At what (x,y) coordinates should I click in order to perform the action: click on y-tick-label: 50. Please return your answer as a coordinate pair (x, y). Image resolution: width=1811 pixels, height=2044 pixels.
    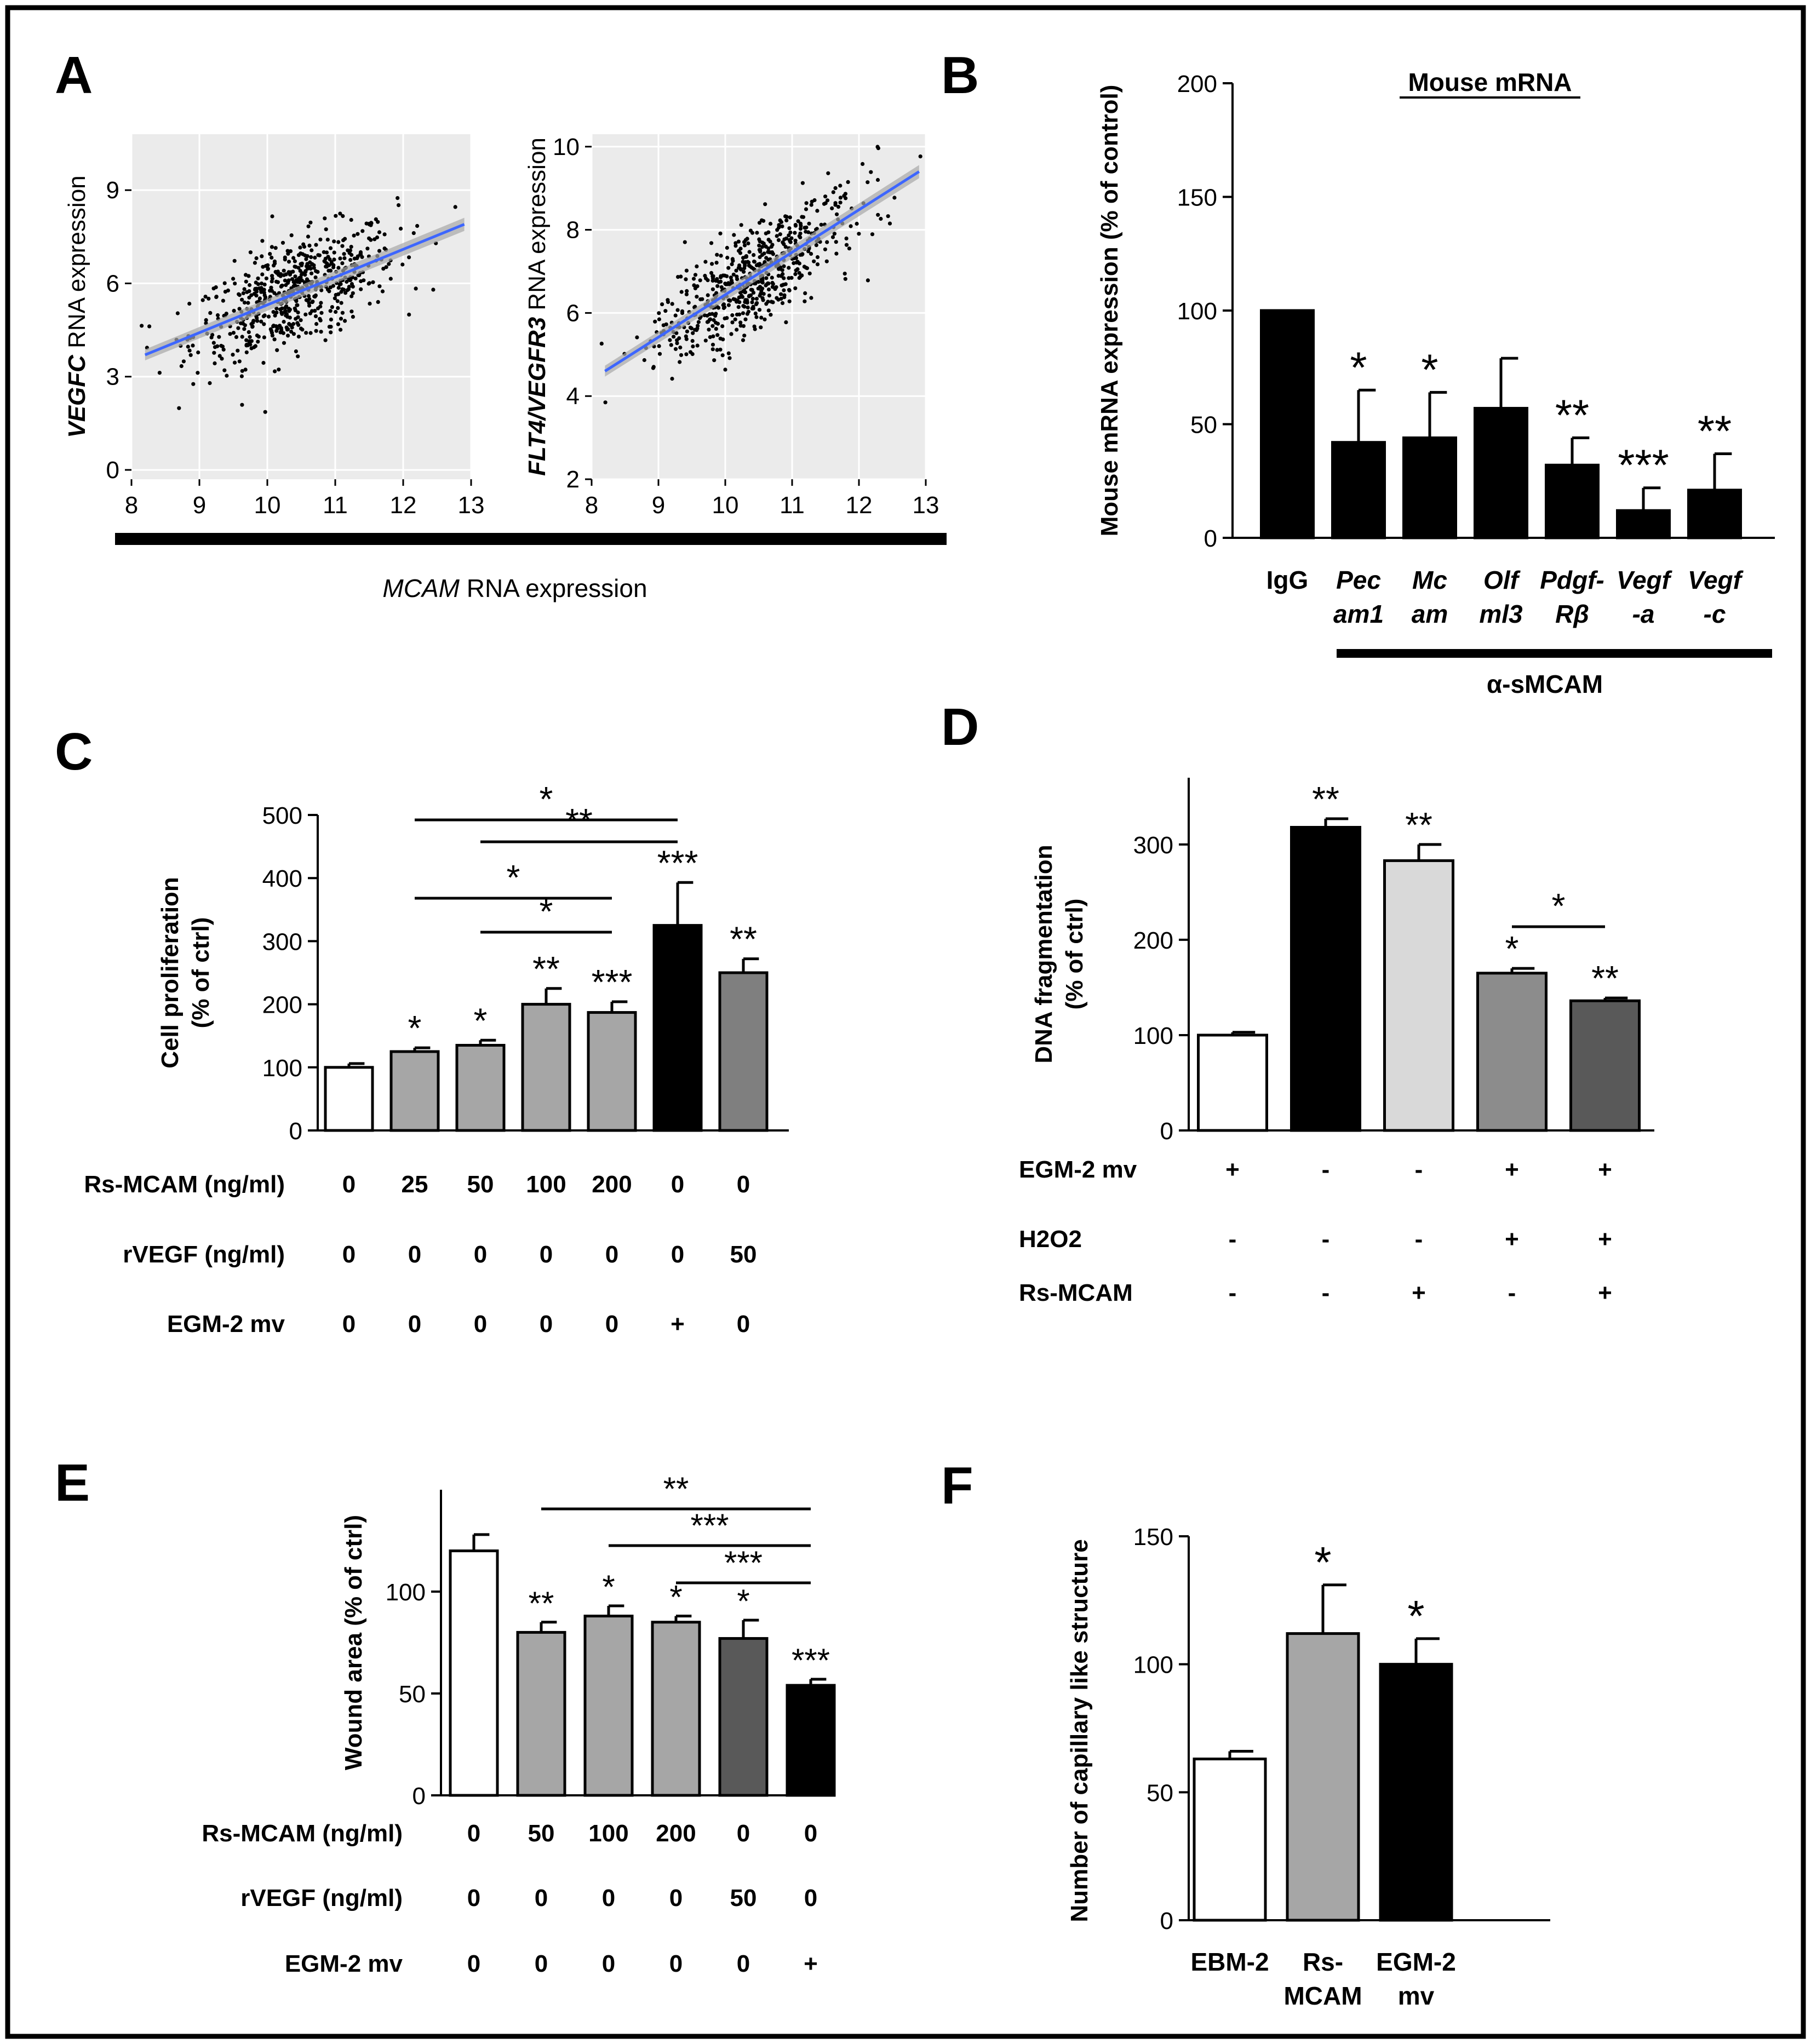
    Looking at the image, I should click on (1160, 1793).